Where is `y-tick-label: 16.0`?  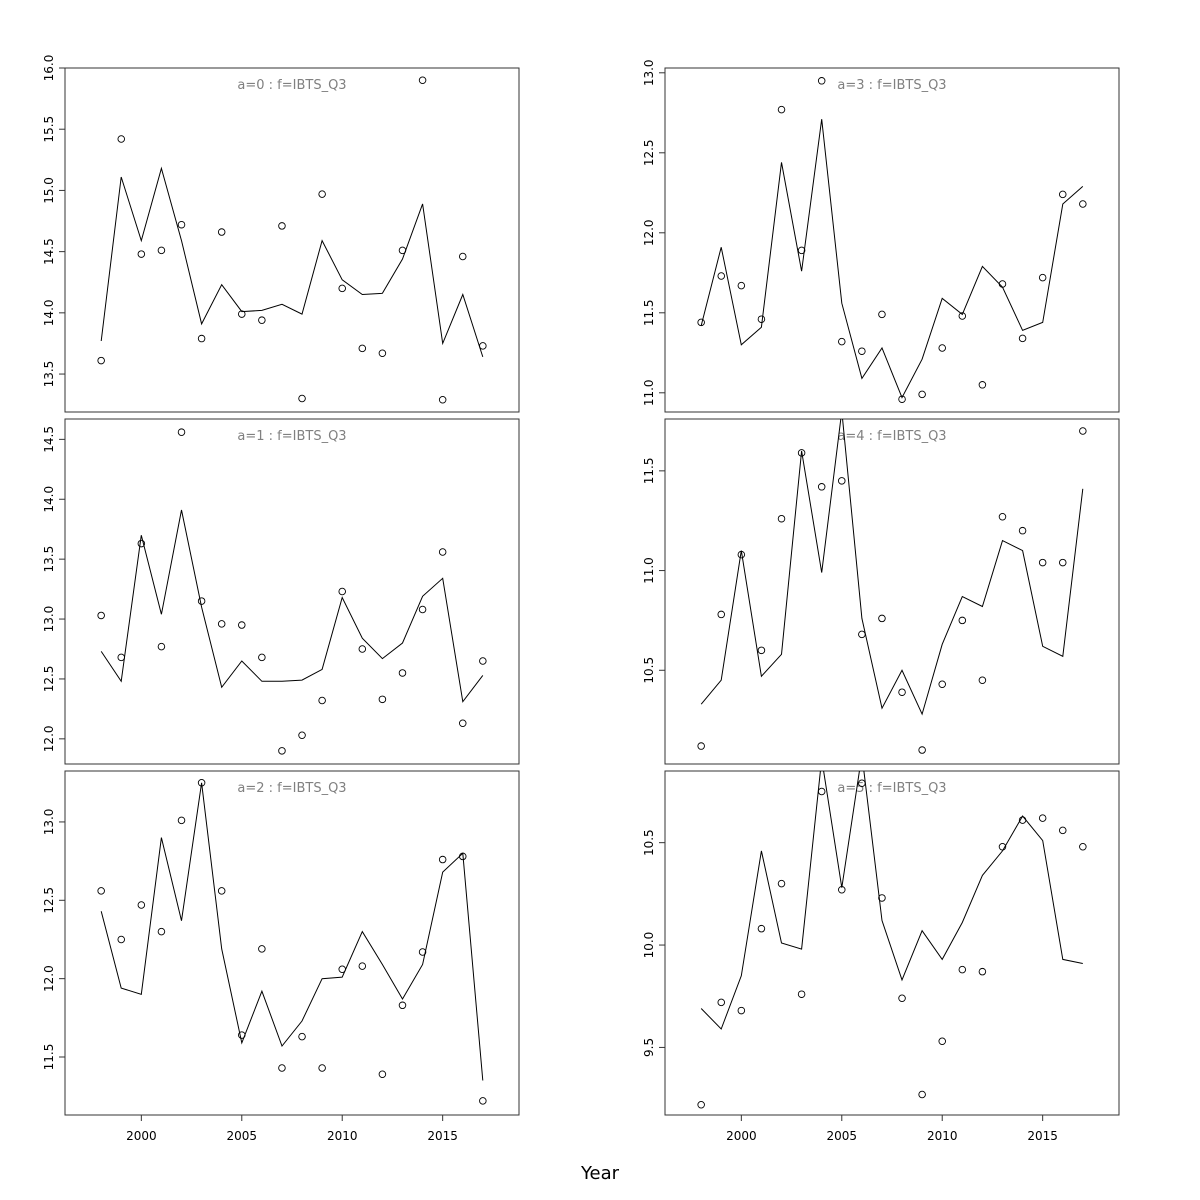 y-tick-label: 16.0 is located at coordinates (49, 68).